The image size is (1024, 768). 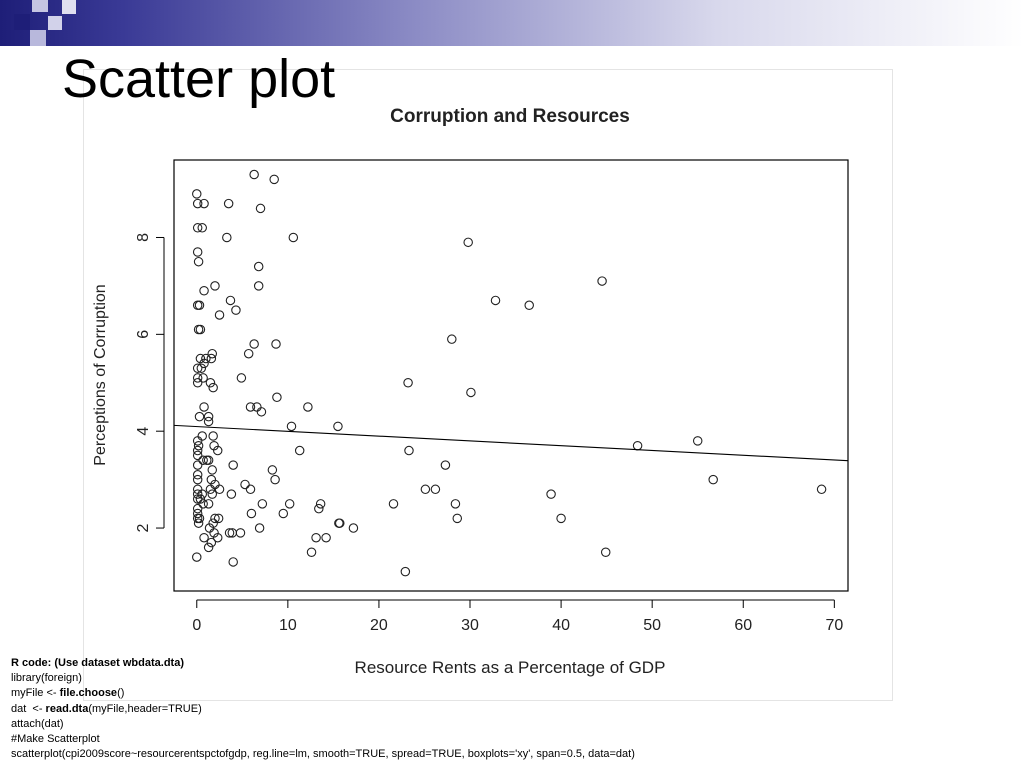 What do you see at coordinates (143, 527) in the screenshot?
I see `y-tick-label: 2` at bounding box center [143, 527].